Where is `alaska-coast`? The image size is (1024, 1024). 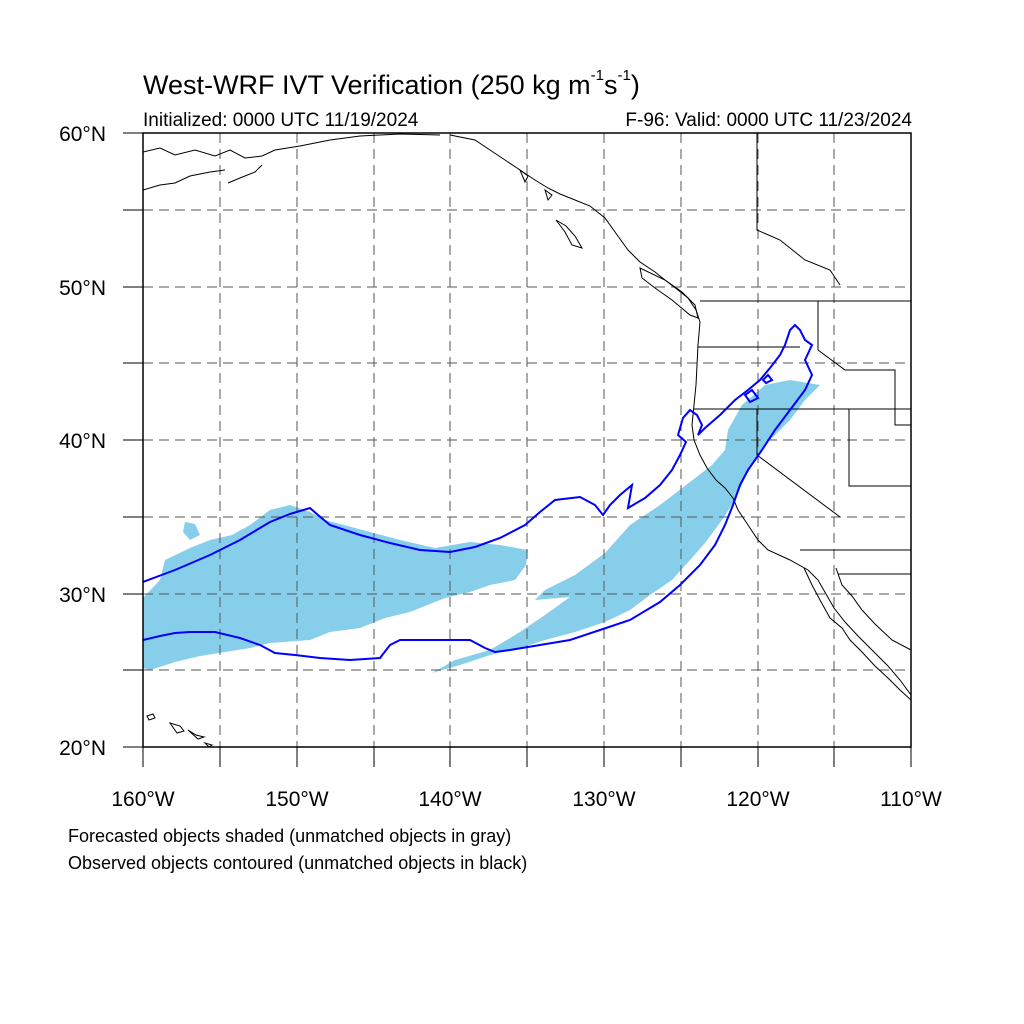
alaska-coast is located at coordinates (292, 162).